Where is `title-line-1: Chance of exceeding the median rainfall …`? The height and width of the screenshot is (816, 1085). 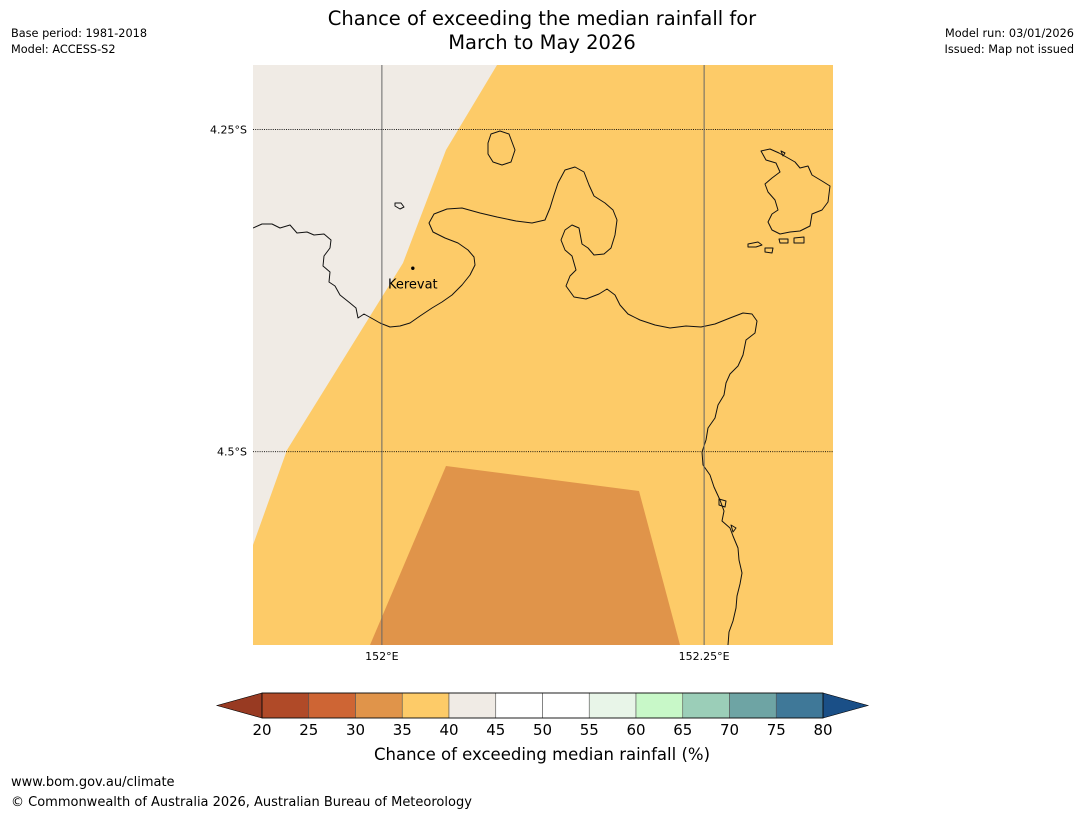
title-line-1: Chance of exceeding the median rainfall … is located at coordinates (542, 18).